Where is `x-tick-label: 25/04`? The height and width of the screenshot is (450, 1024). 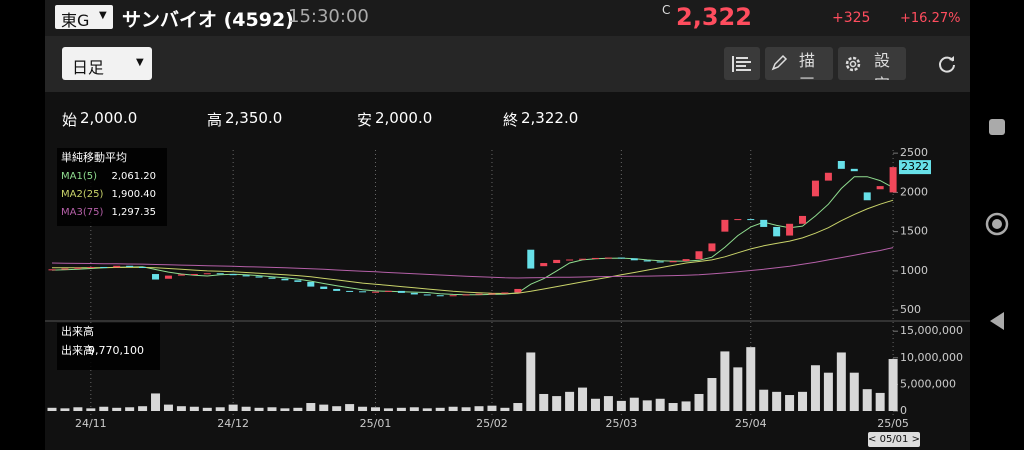 x-tick-label: 25/04 is located at coordinates (751, 423).